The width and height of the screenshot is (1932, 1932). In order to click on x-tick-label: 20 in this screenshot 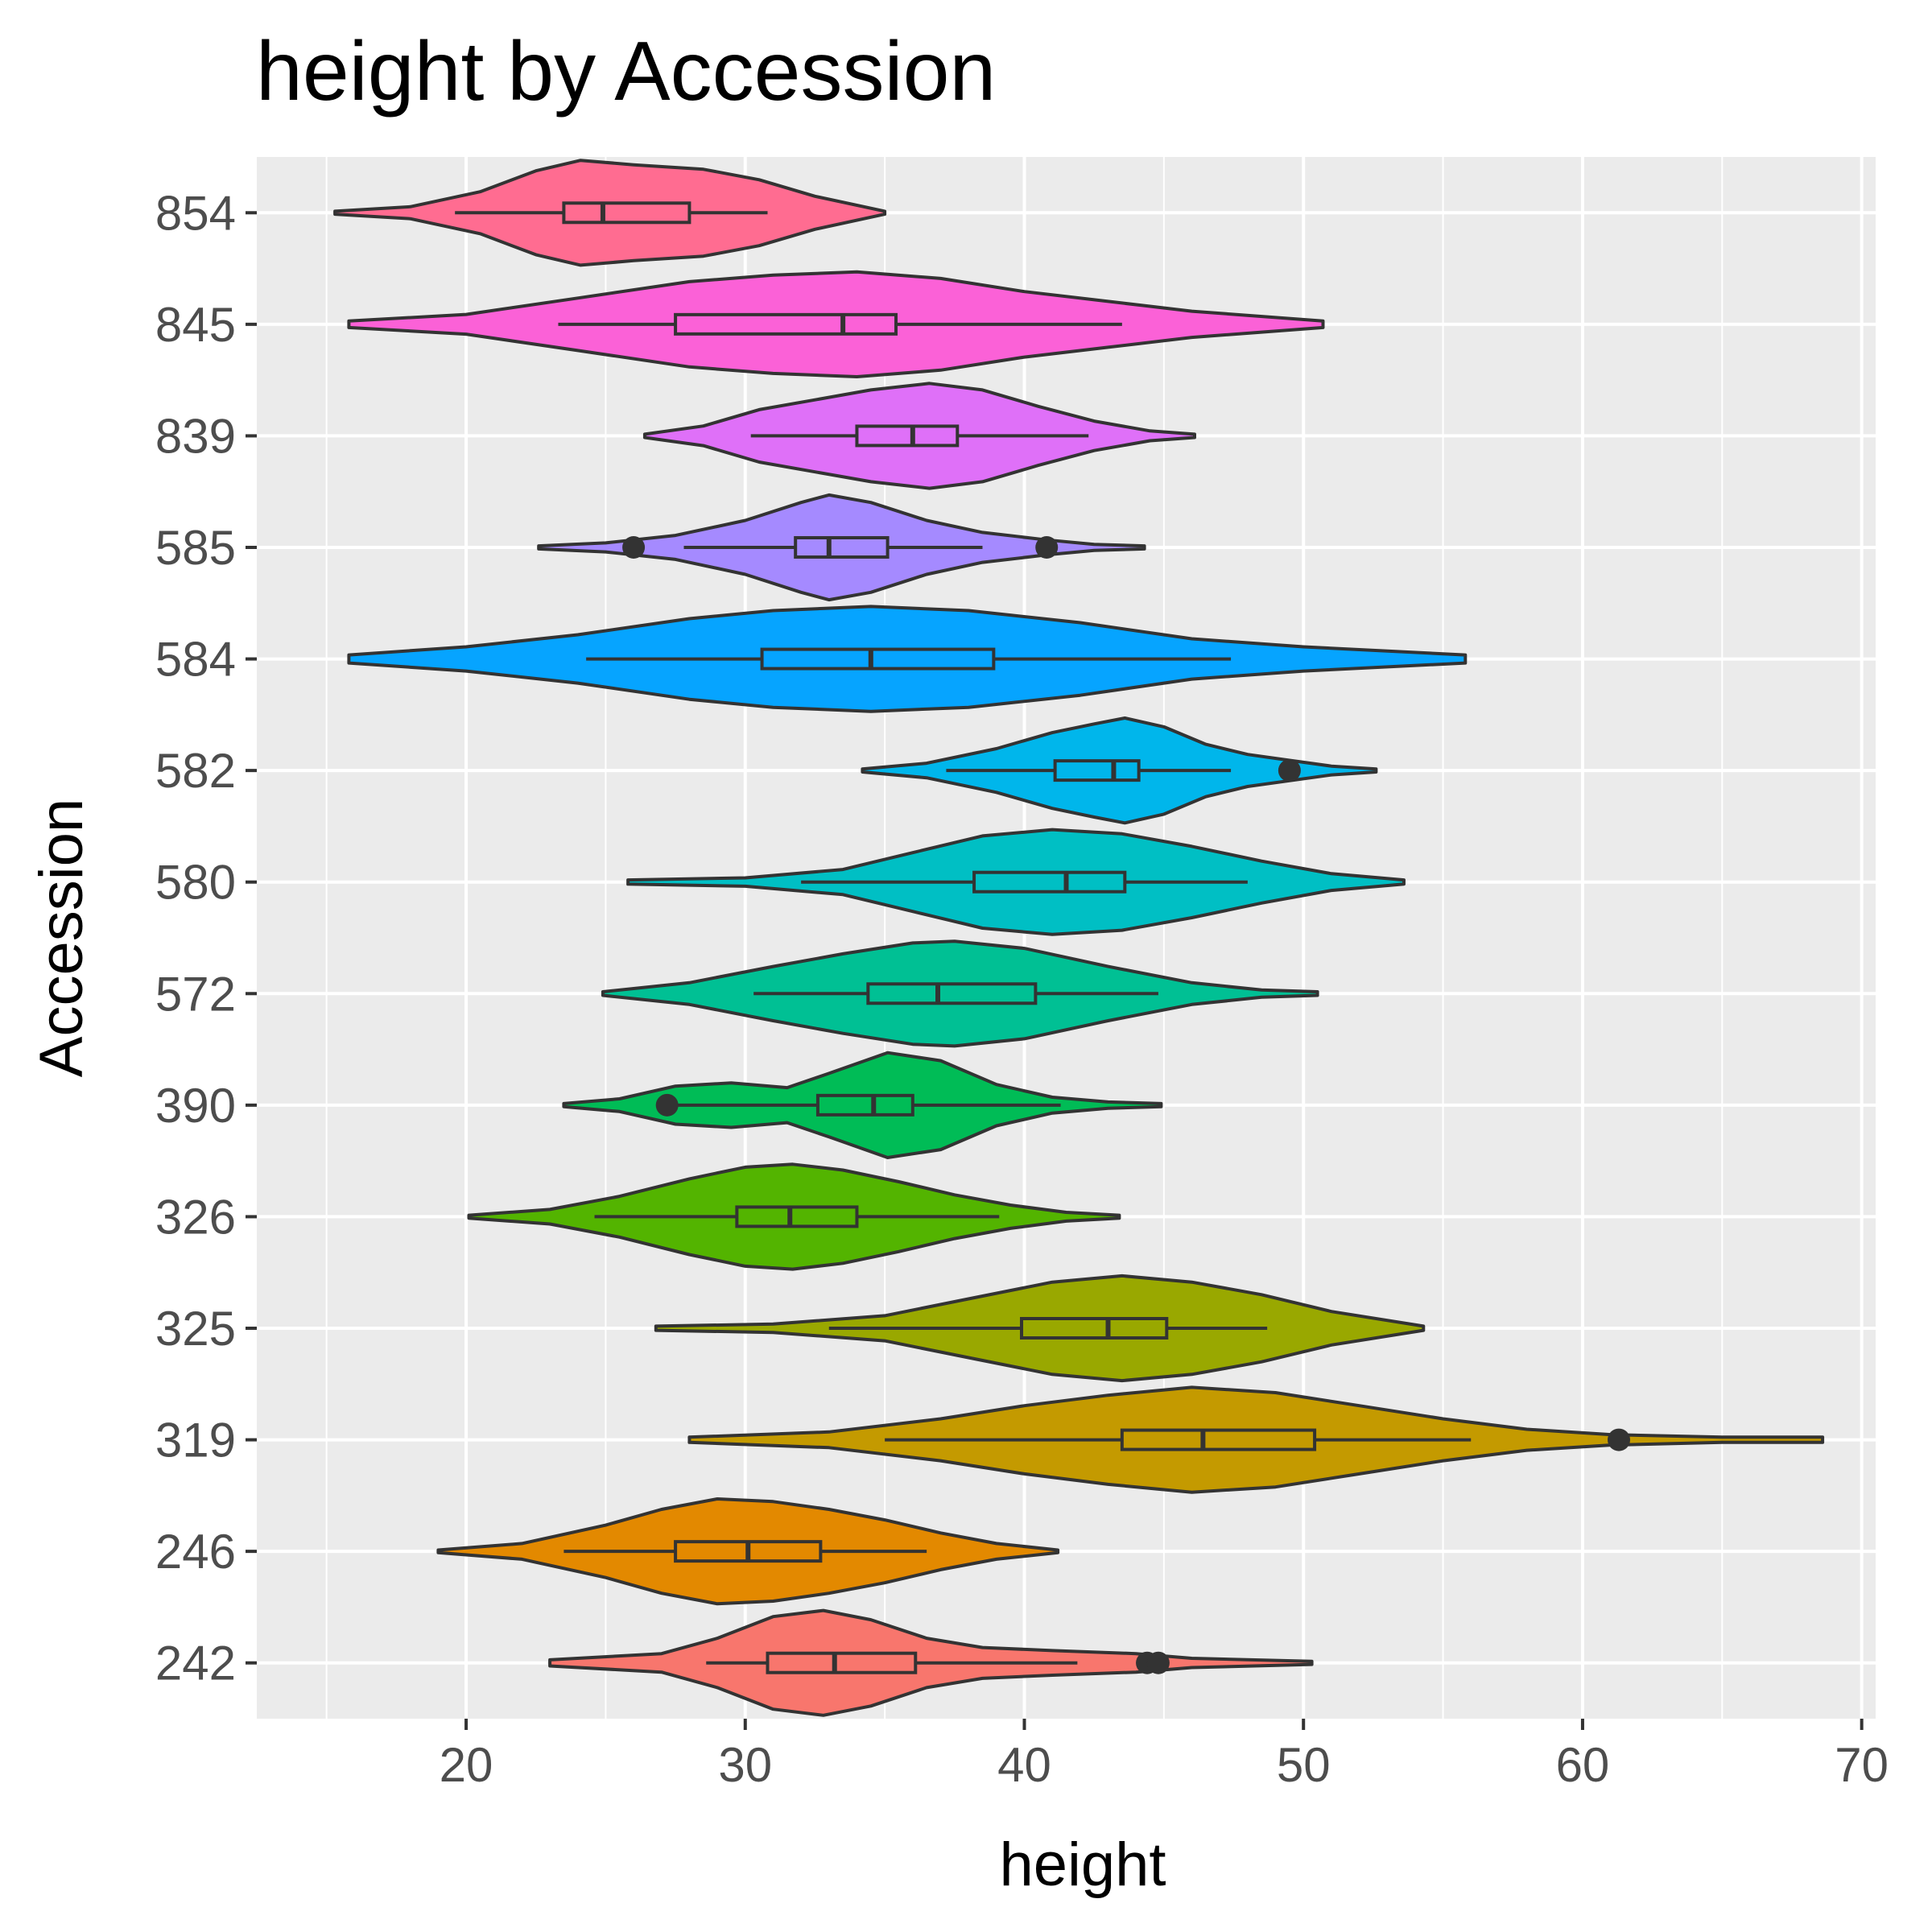, I will do `click(466, 1765)`.